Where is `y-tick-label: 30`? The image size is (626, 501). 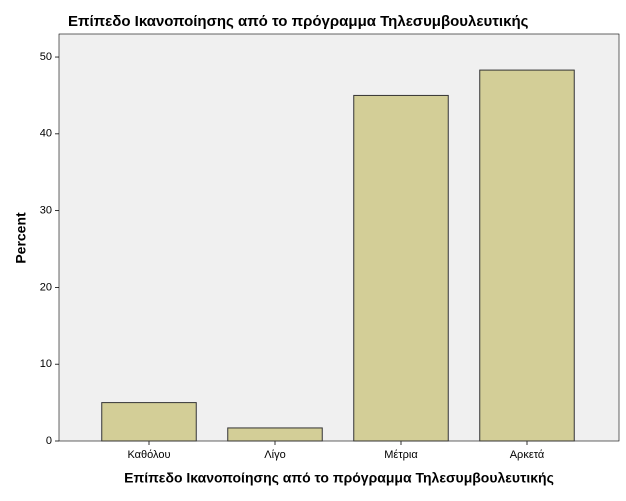 y-tick-label: 30 is located at coordinates (46, 211).